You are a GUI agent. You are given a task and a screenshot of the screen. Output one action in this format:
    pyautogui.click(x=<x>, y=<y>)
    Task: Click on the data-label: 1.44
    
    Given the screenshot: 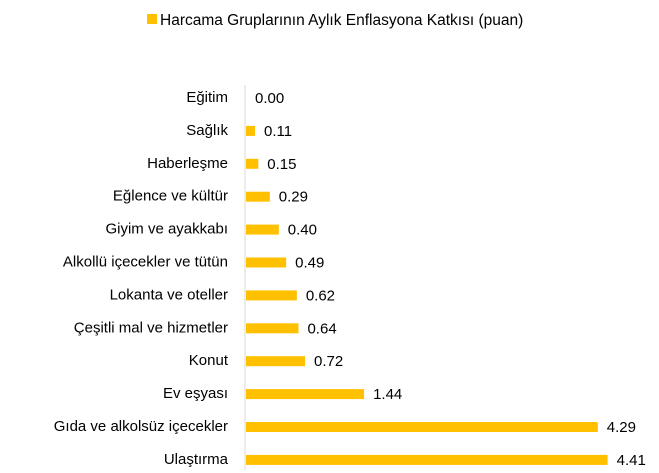 What is the action you would take?
    pyautogui.click(x=387, y=394)
    